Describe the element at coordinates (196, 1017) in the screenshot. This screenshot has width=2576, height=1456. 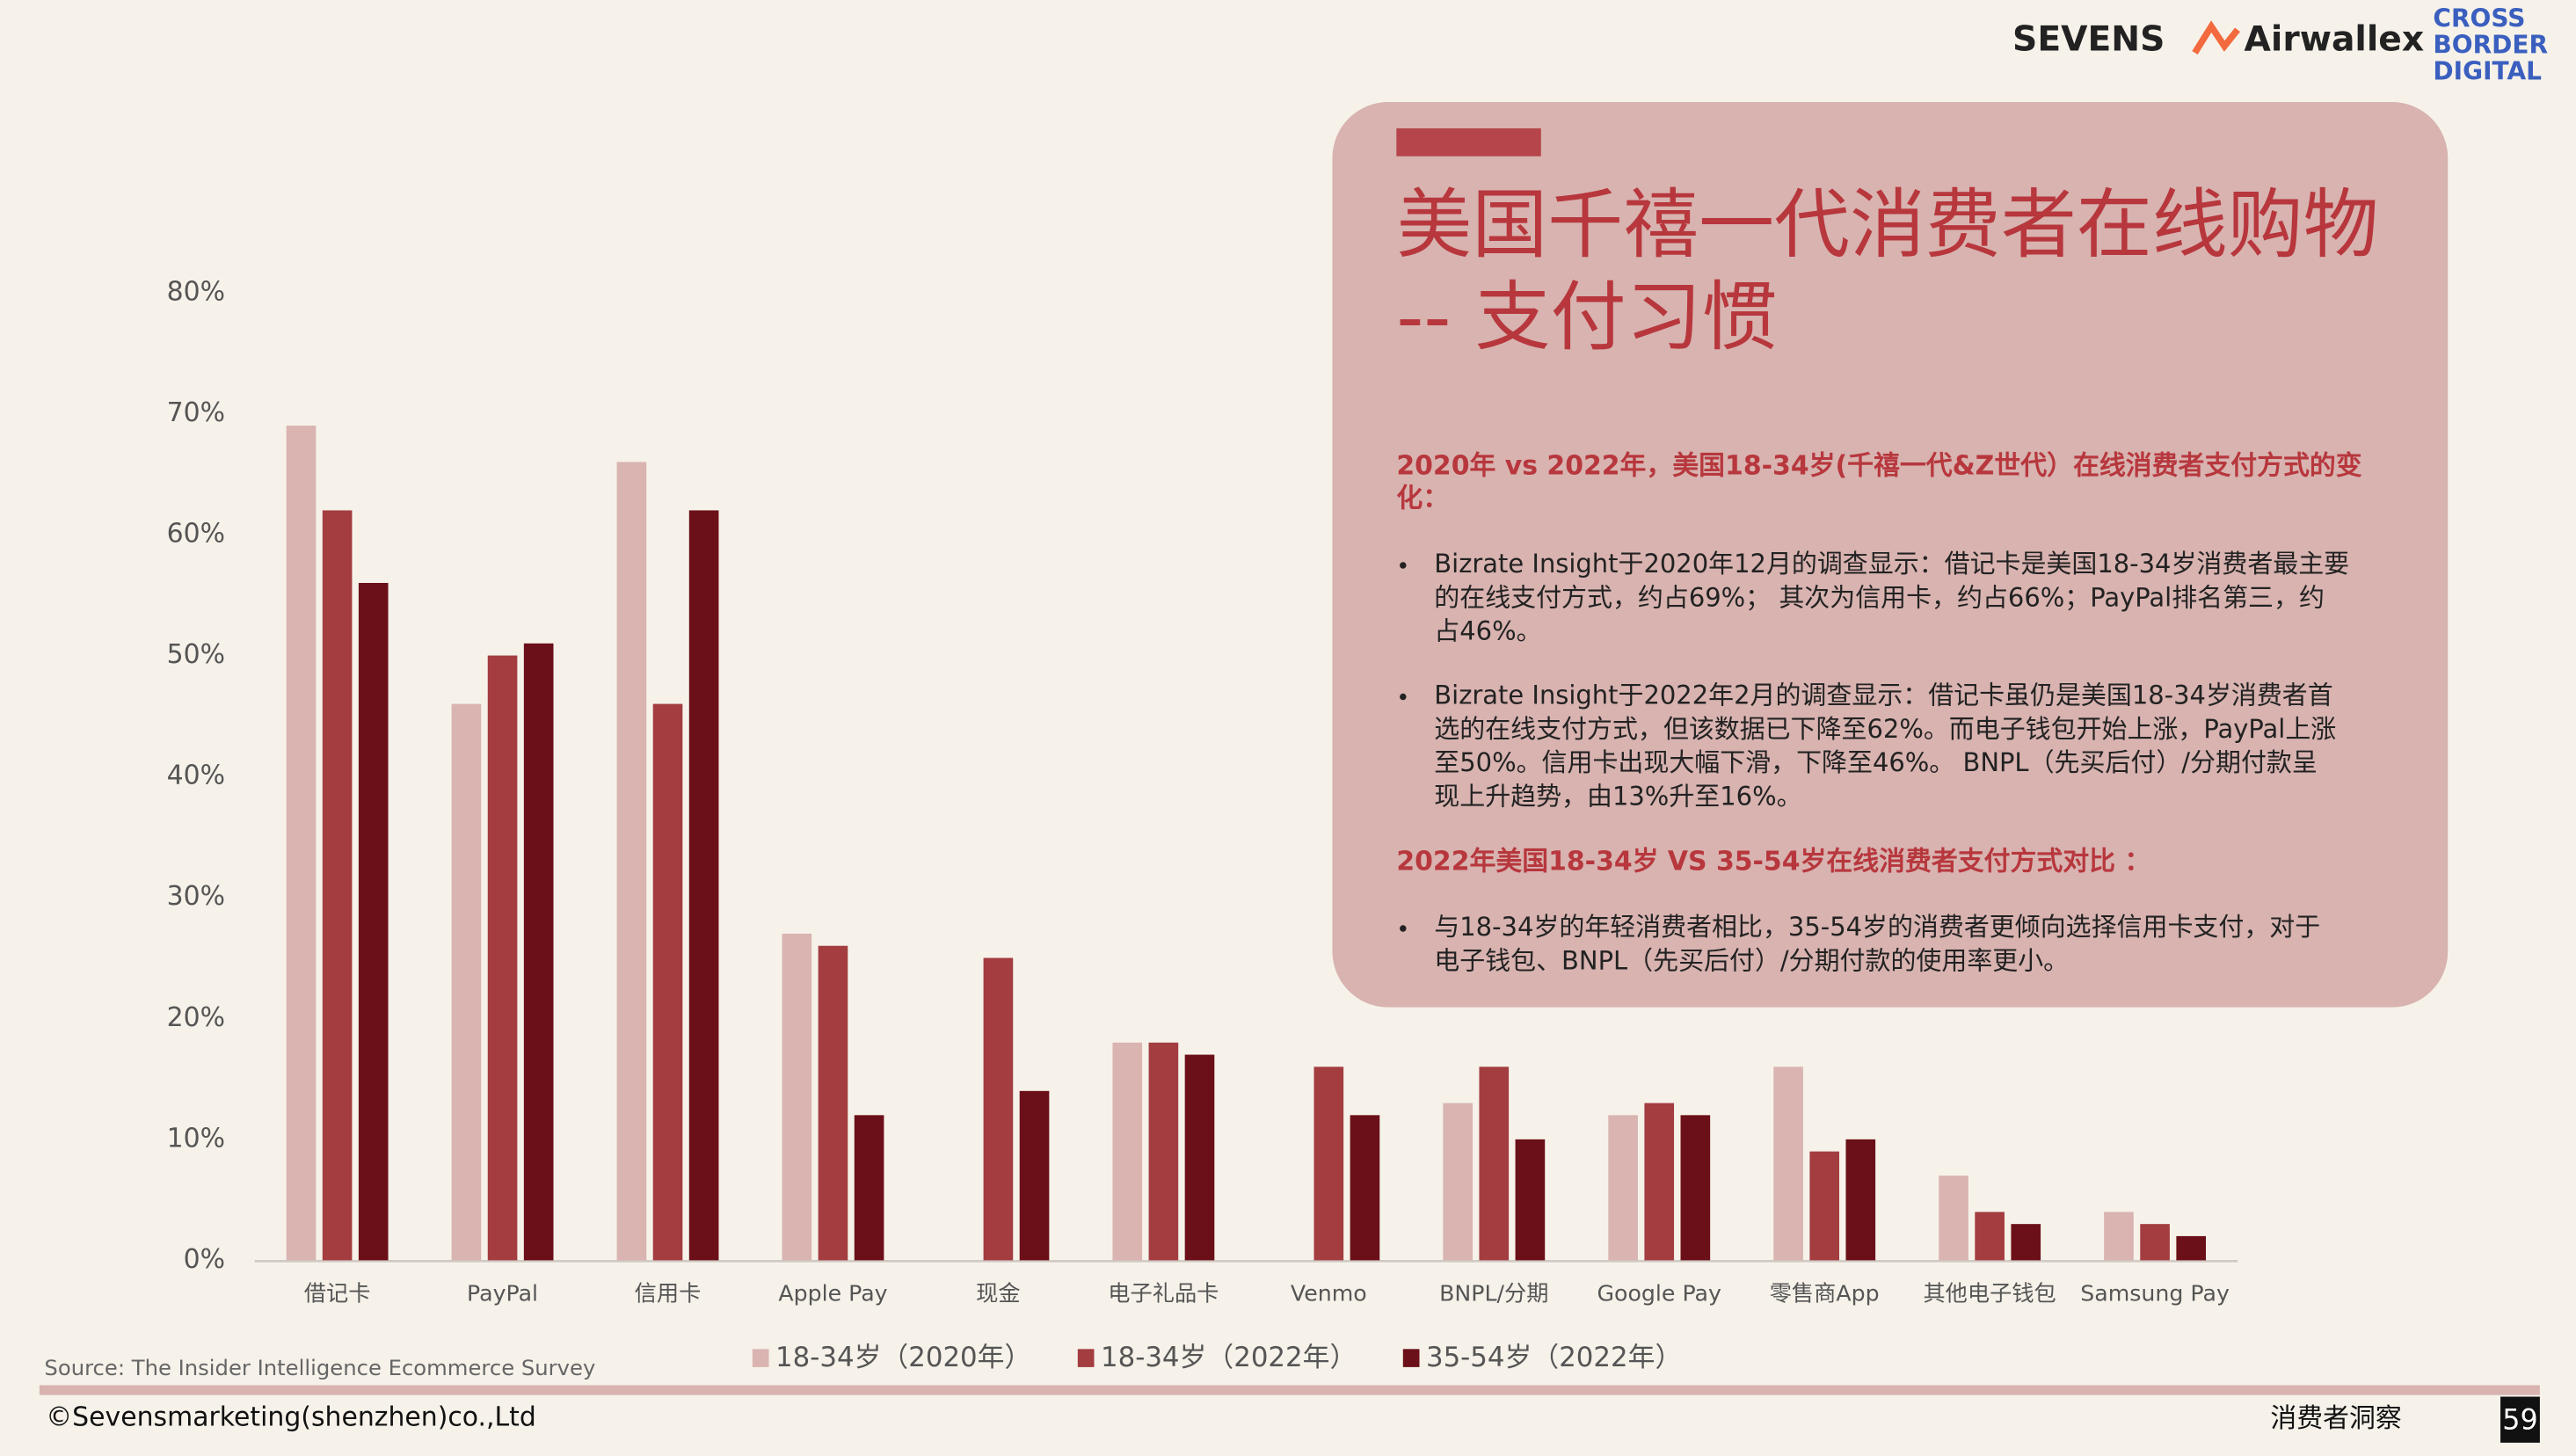
I see `y-tick-label: 20%` at that location.